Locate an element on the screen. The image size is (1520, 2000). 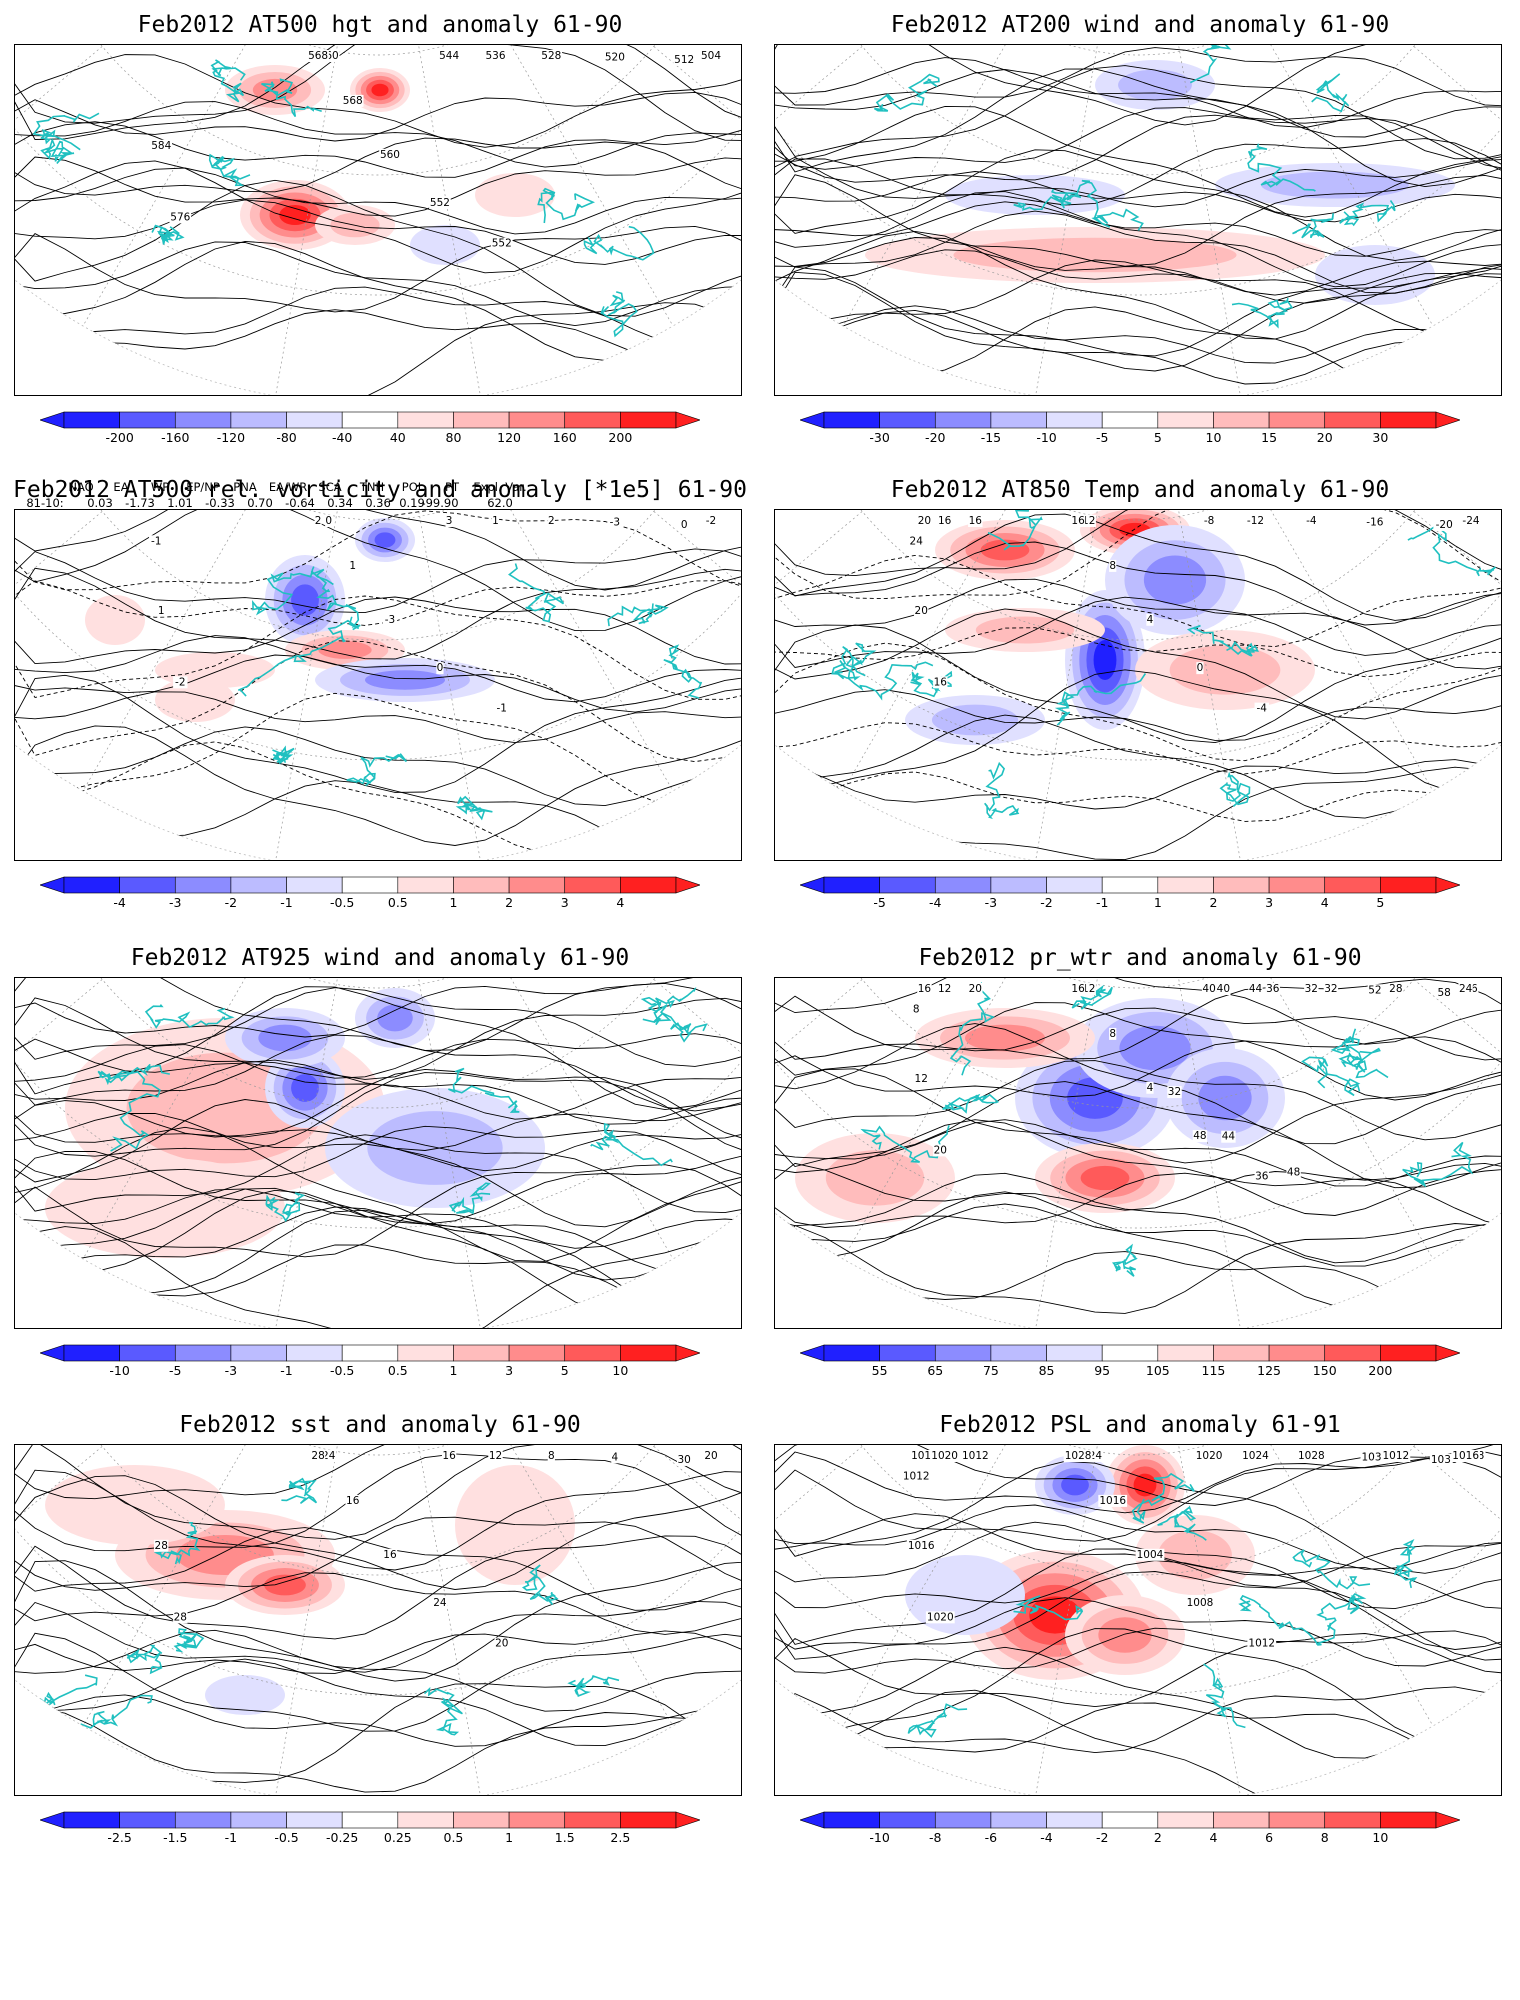
contour-label: -2 is located at coordinates (180, 682).